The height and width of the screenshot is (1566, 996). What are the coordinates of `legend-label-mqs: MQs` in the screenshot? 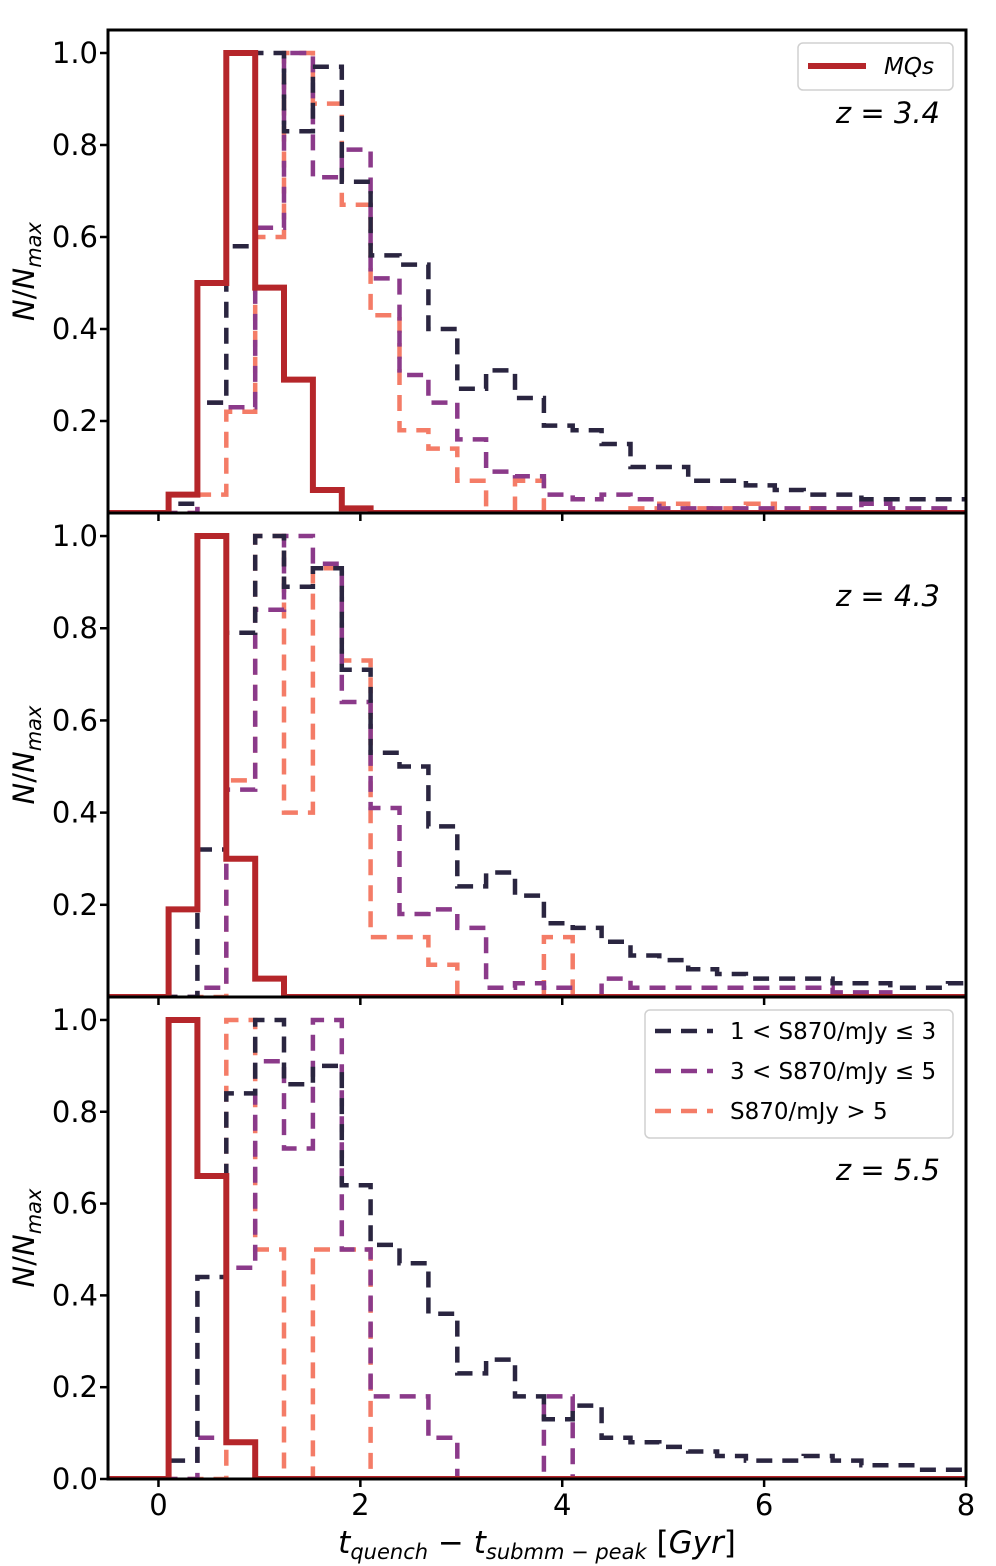 It's located at (909, 67).